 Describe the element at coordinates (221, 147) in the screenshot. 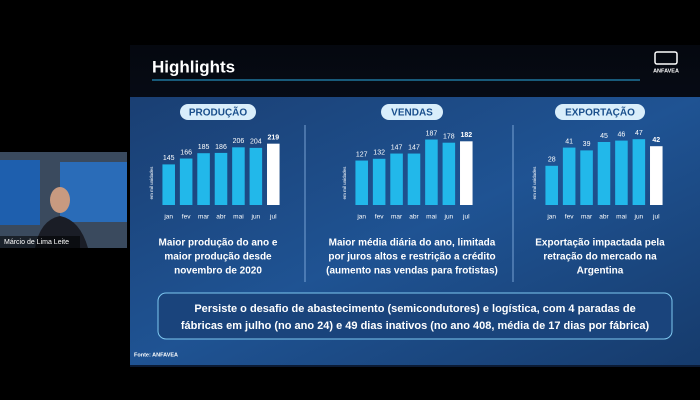

I see `value-label: 186` at that location.